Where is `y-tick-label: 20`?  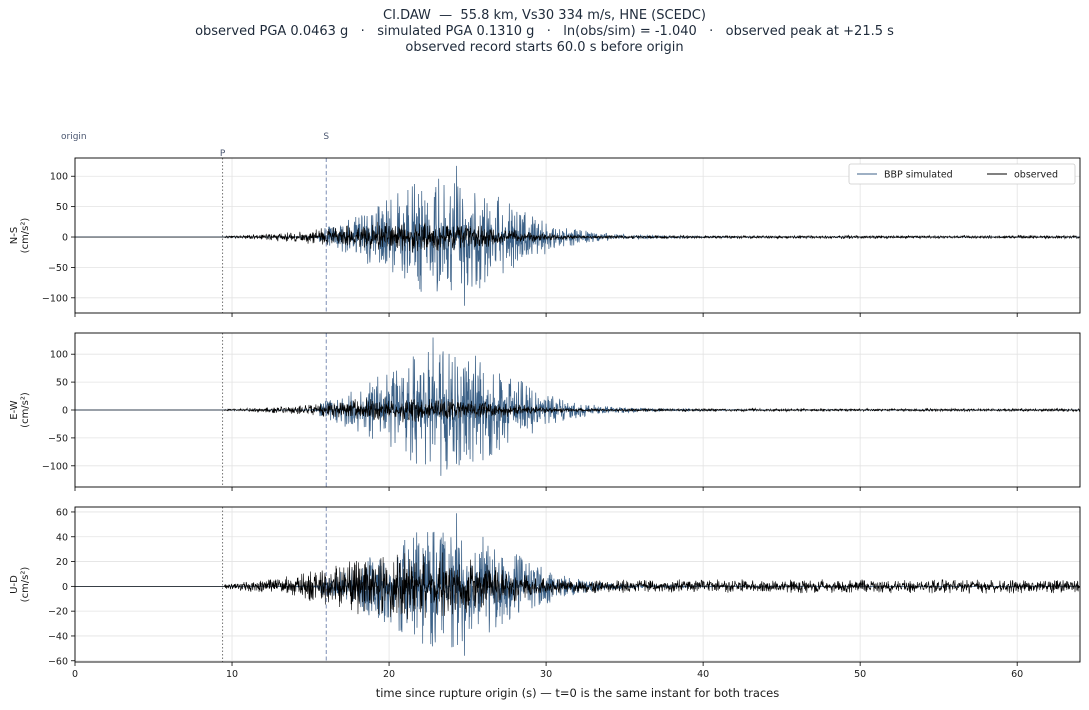
y-tick-label: 20 is located at coordinates (62, 562).